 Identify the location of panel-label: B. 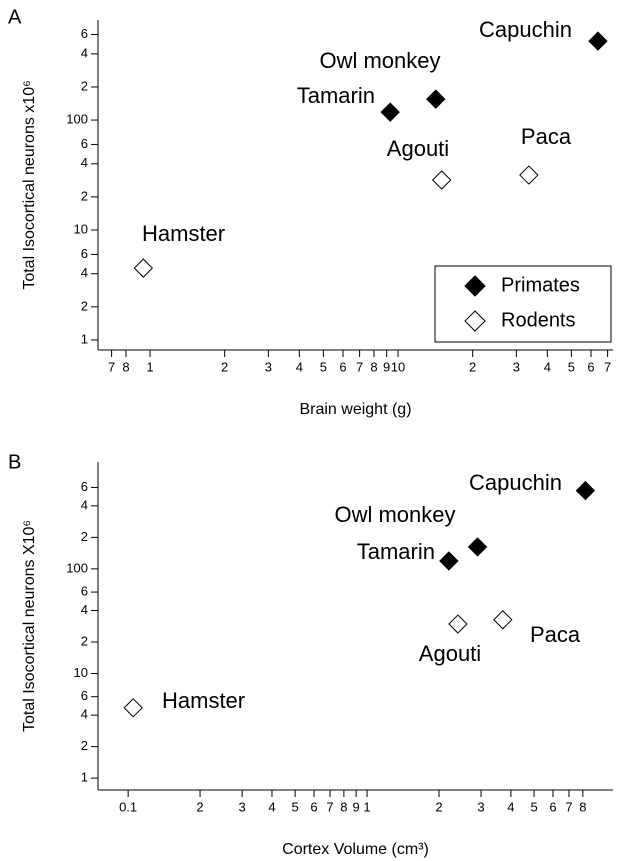
(14, 462).